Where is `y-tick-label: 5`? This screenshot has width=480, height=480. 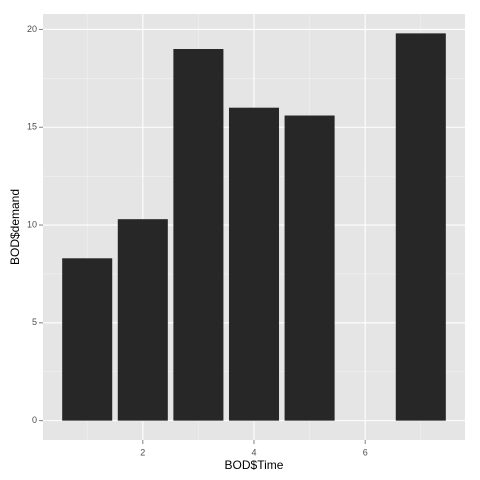 y-tick-label: 5 is located at coordinates (34, 322).